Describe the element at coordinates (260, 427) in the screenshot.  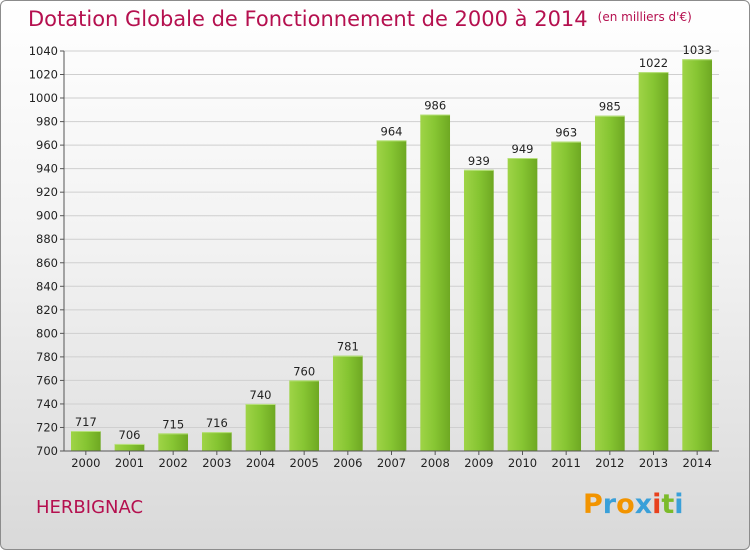
I see `bar-2004` at that location.